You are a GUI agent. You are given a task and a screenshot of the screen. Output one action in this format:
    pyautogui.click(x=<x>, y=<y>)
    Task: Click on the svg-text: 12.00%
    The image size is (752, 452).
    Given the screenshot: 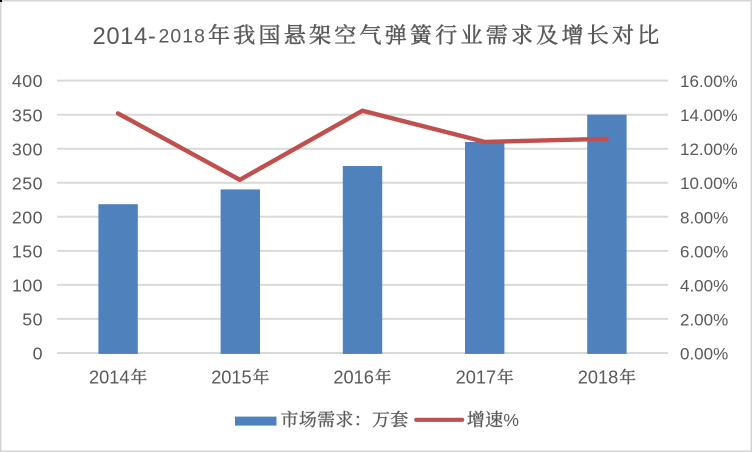 What is the action you would take?
    pyautogui.click(x=709, y=149)
    